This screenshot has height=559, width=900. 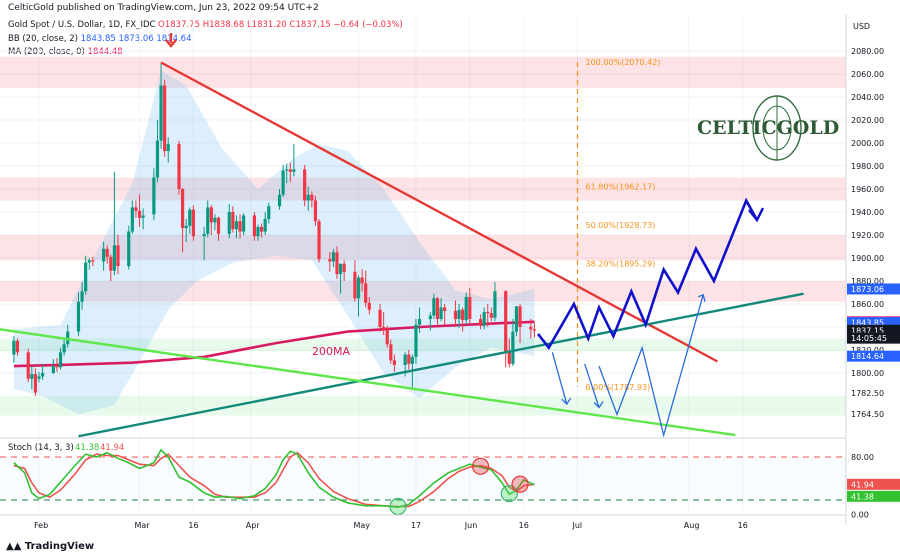 What do you see at coordinates (65, 52) in the screenshot?
I see `ma-legend: MA (200, close, 0) 1844.48` at bounding box center [65, 52].